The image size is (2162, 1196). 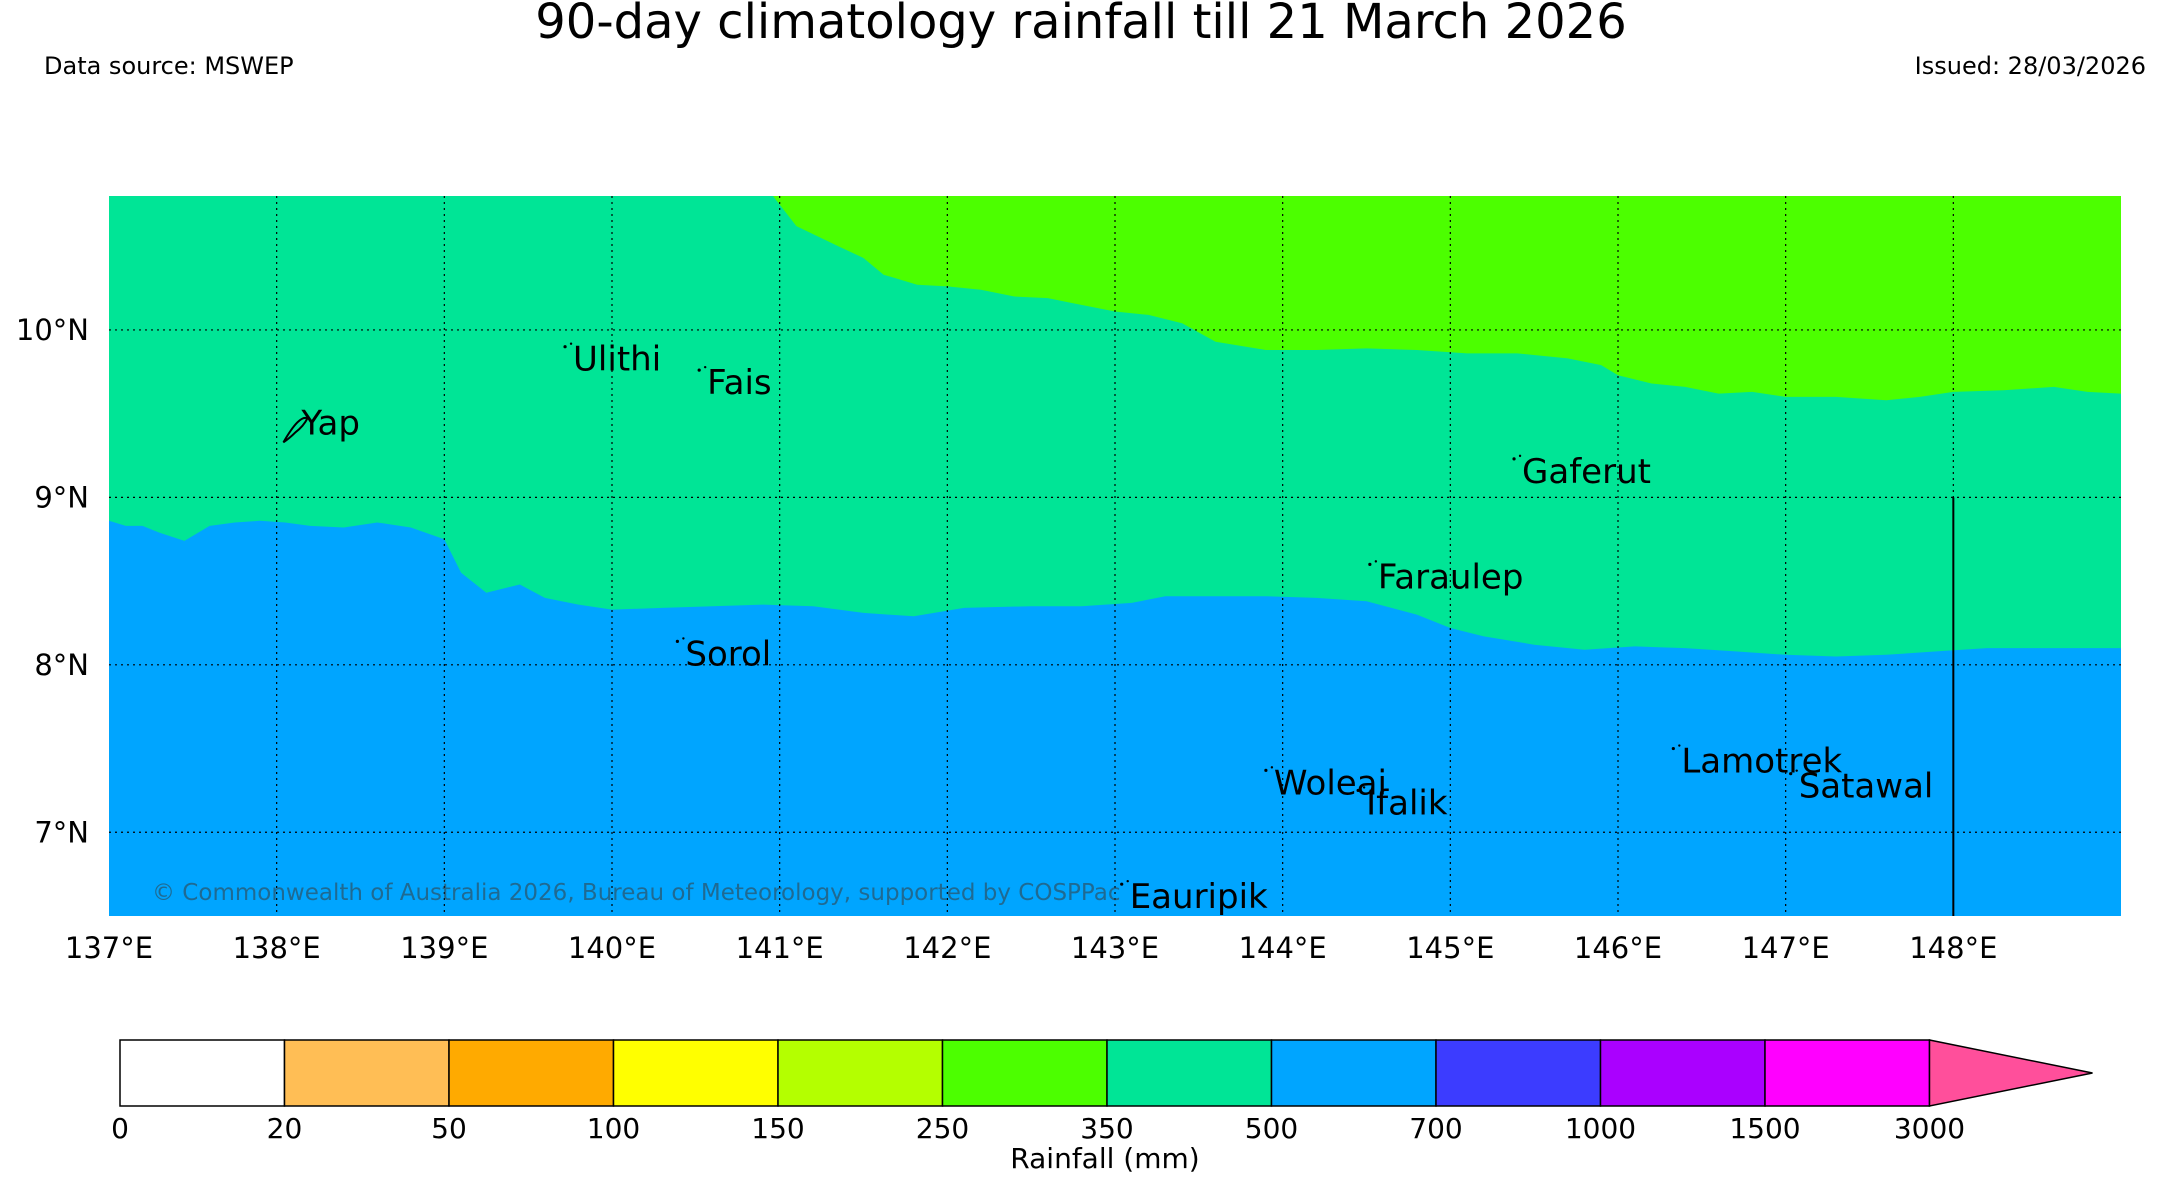 I want to click on colorbar-tick-label: 50, so click(x=449, y=1128).